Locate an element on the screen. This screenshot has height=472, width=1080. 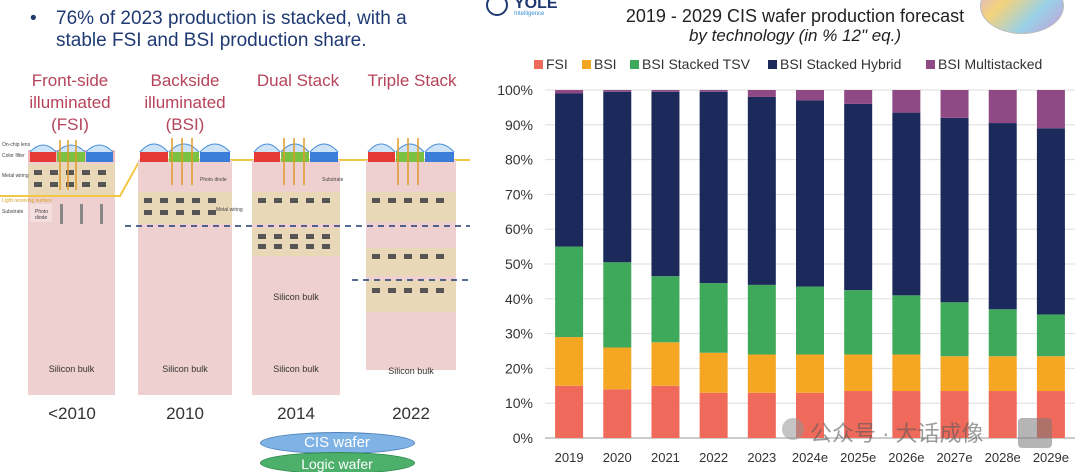
bsi-metal-wiring-label: Metal wiring is located at coordinates (229, 210).